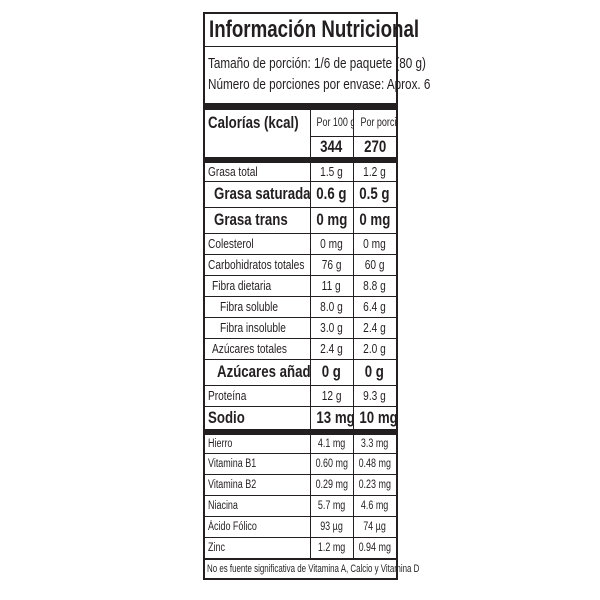 The width and height of the screenshot is (600, 600). Describe the element at coordinates (258, 327) in the screenshot. I see `nutrient-name: Fibra insoluble` at that location.